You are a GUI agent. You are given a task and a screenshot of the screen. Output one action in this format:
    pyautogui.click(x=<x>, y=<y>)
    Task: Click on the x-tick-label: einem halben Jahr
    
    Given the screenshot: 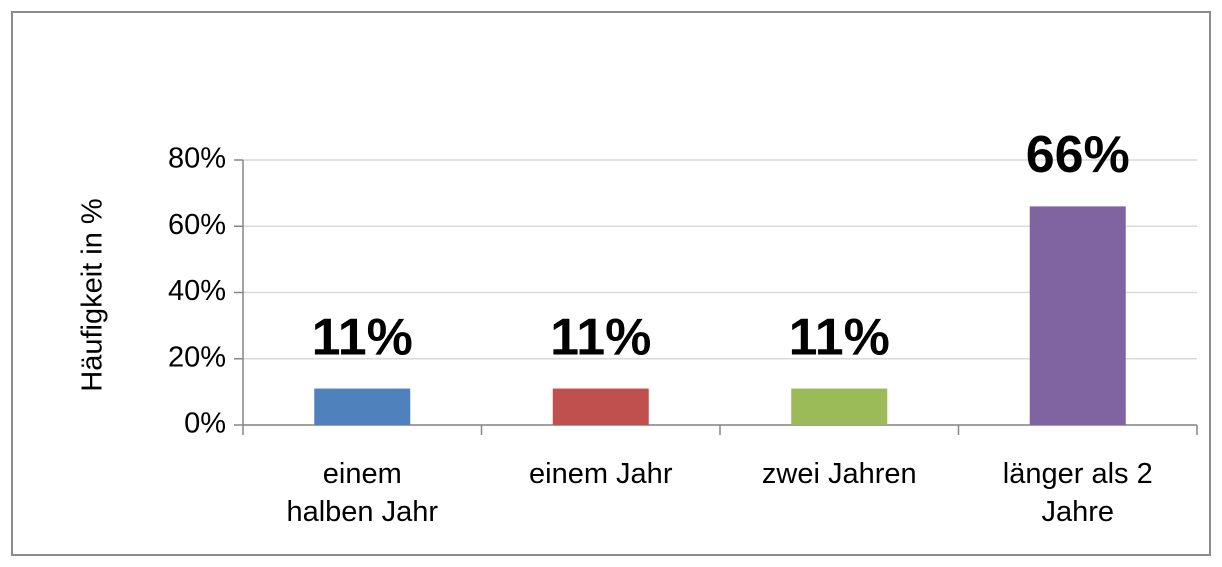 What is the action you would take?
    pyautogui.click(x=362, y=493)
    